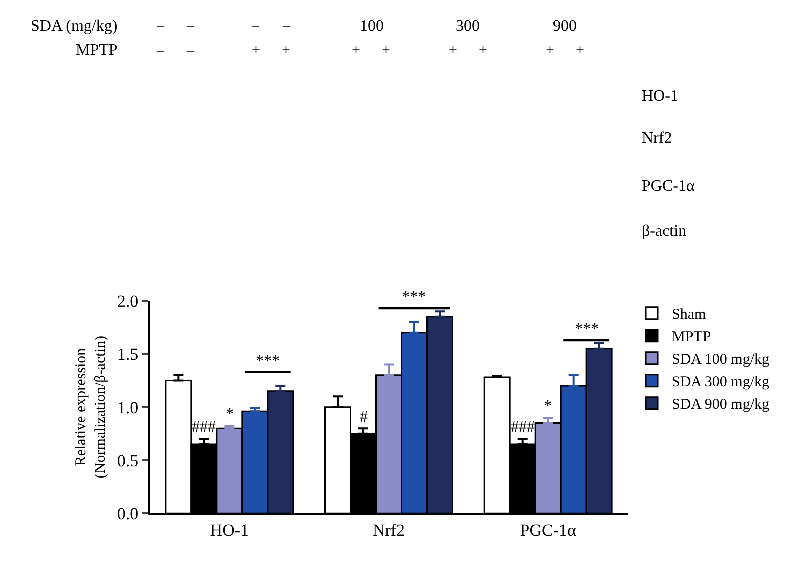  What do you see at coordinates (548, 530) in the screenshot?
I see `x-tick-label: PGC-1α` at bounding box center [548, 530].